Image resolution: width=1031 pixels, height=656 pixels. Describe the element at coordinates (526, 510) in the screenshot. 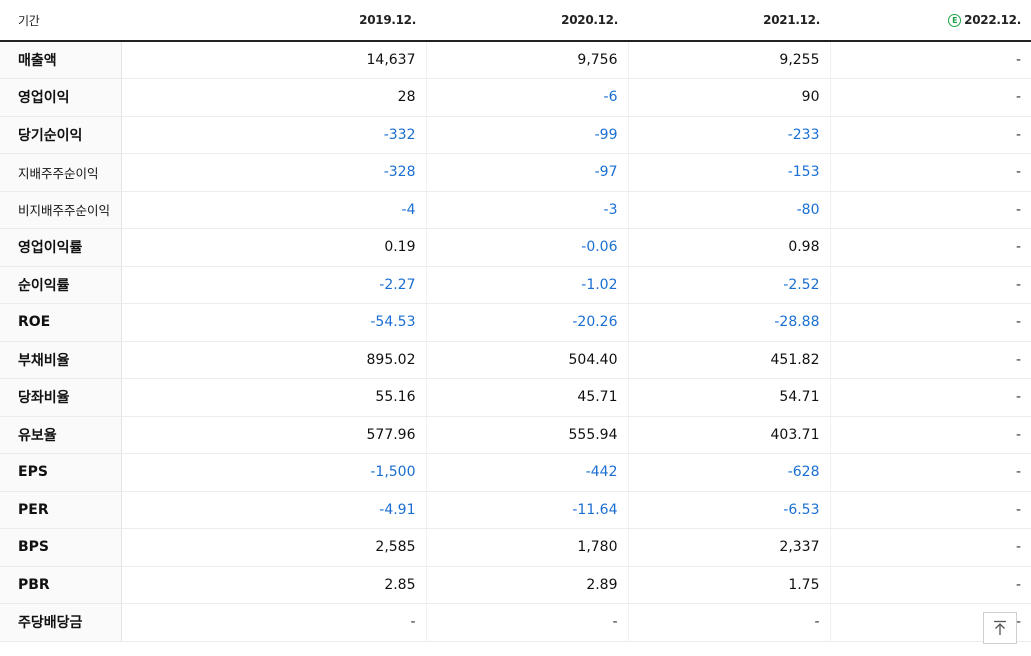

I see `table-cell: -11.64` at that location.